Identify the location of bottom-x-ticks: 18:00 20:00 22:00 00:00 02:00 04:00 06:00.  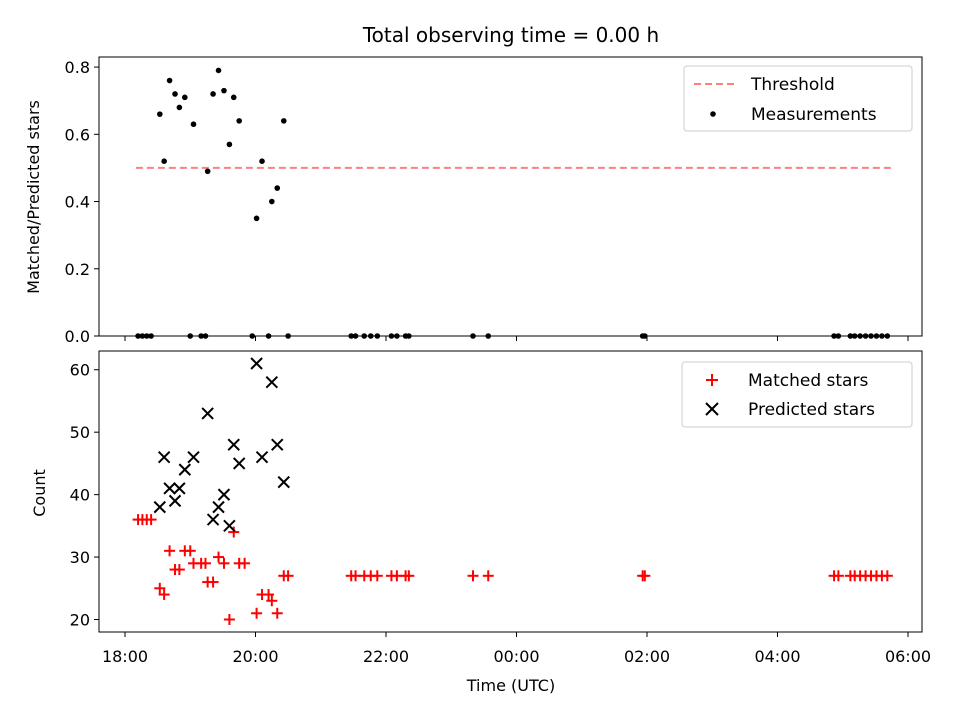
(516, 649).